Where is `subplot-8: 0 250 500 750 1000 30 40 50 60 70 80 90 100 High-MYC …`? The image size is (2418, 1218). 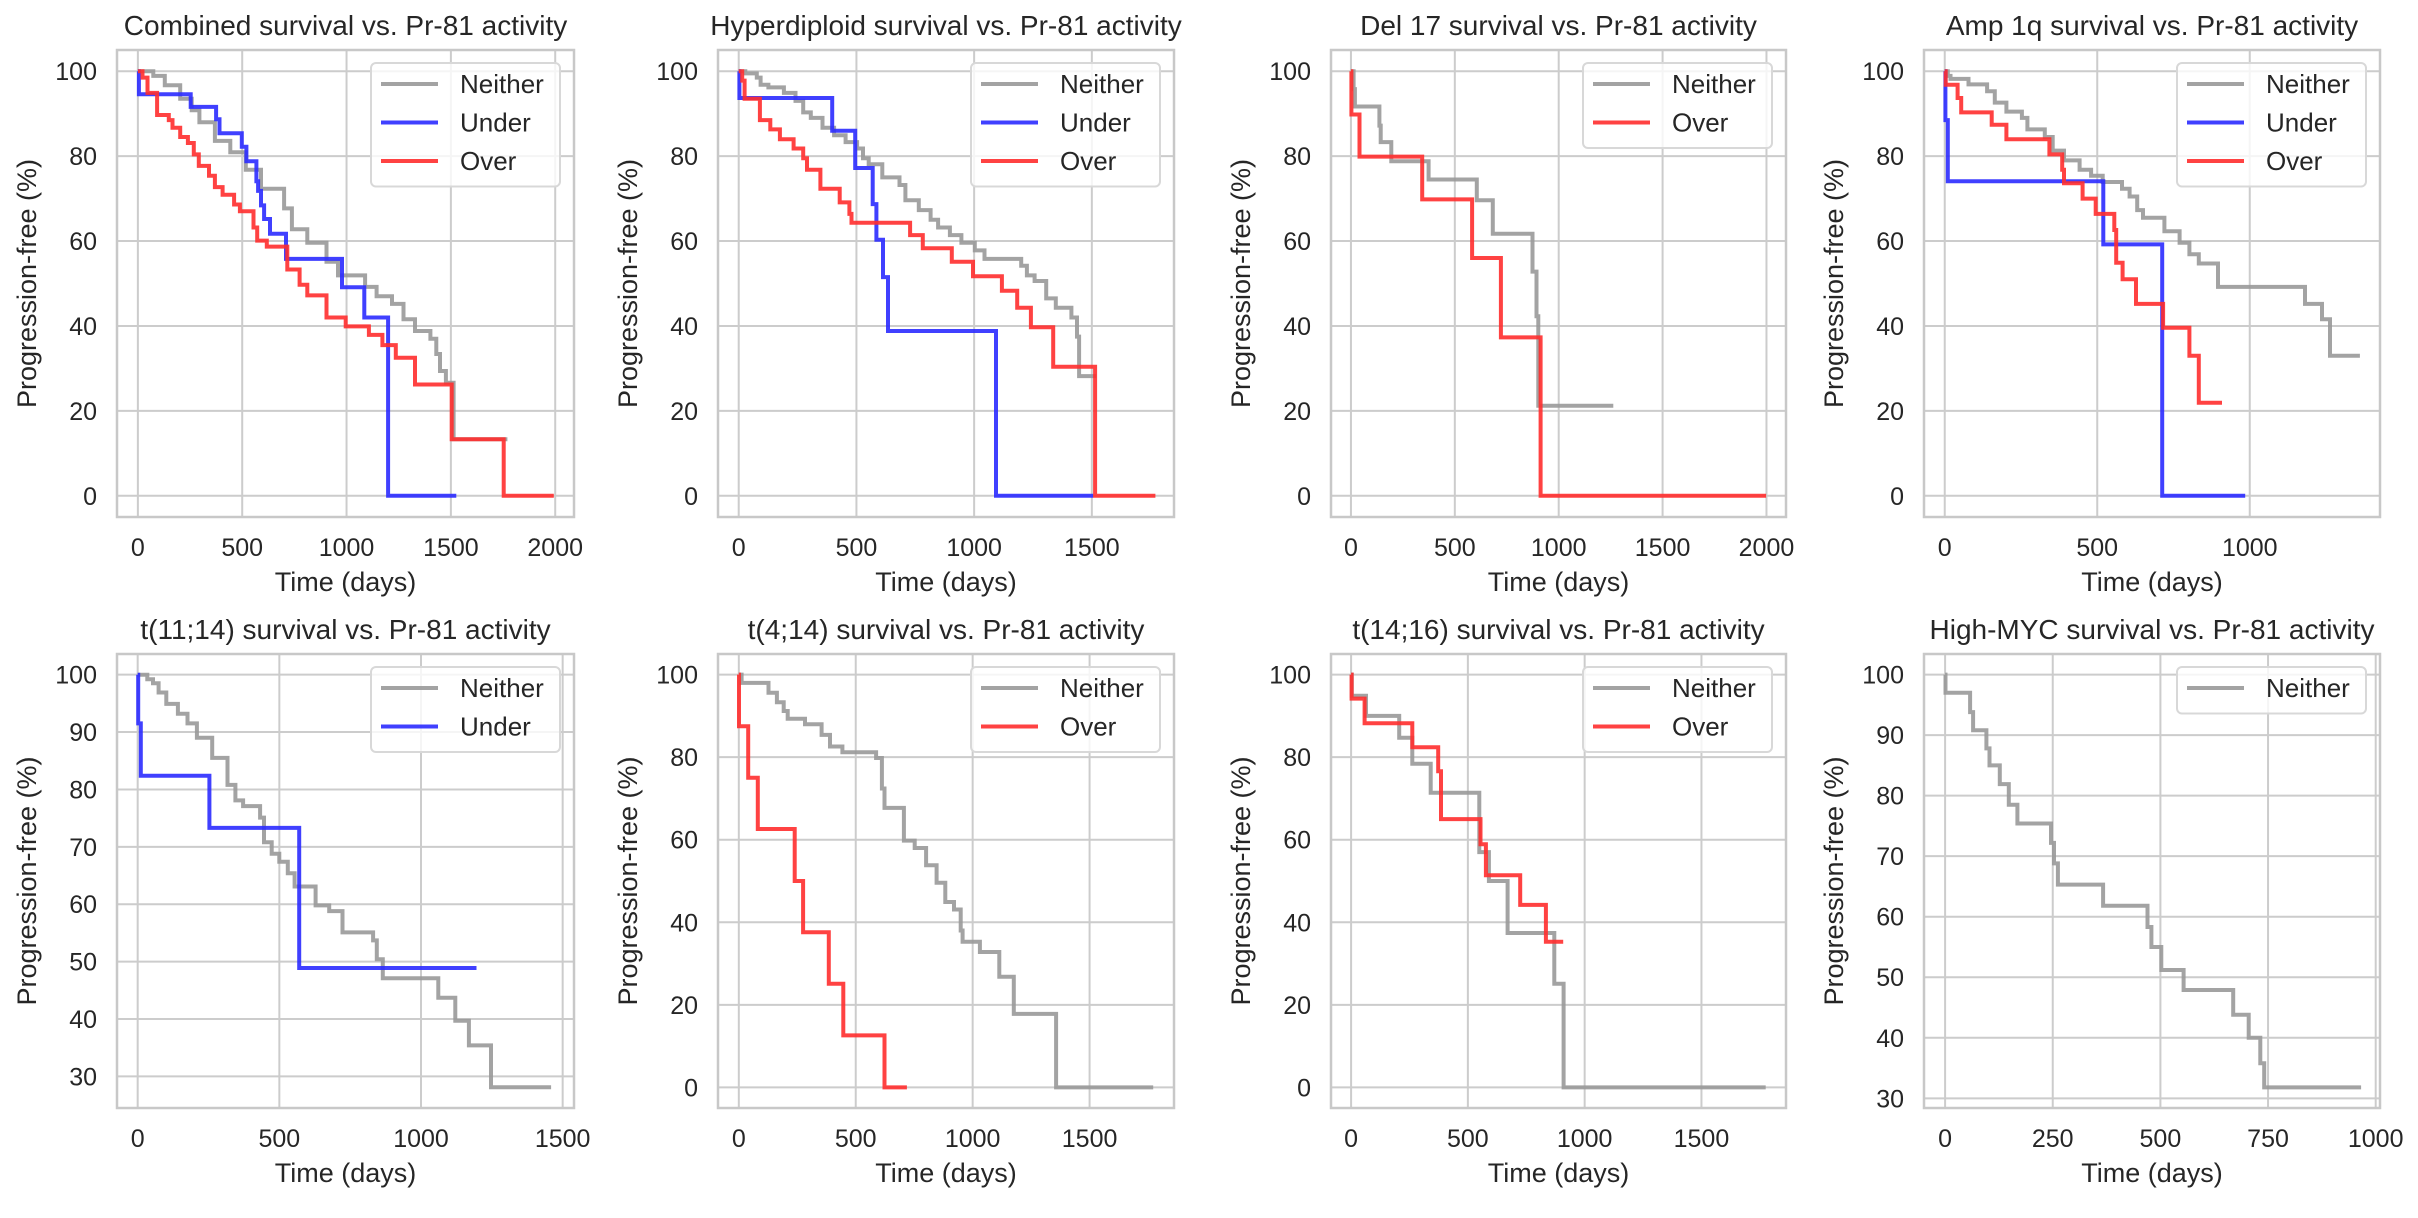
subplot-8: 0 250 500 750 1000 30 40 50 60 70 80 90 100 High-MYC … is located at coordinates (2111, 901).